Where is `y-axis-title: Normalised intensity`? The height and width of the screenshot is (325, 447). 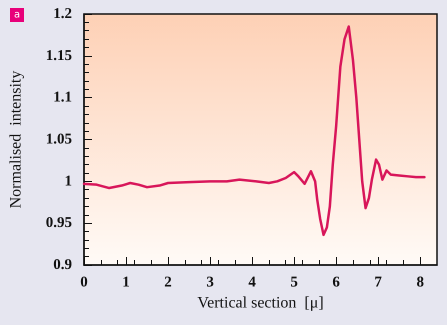 y-axis-title: Normalised intensity is located at coordinates (16, 139).